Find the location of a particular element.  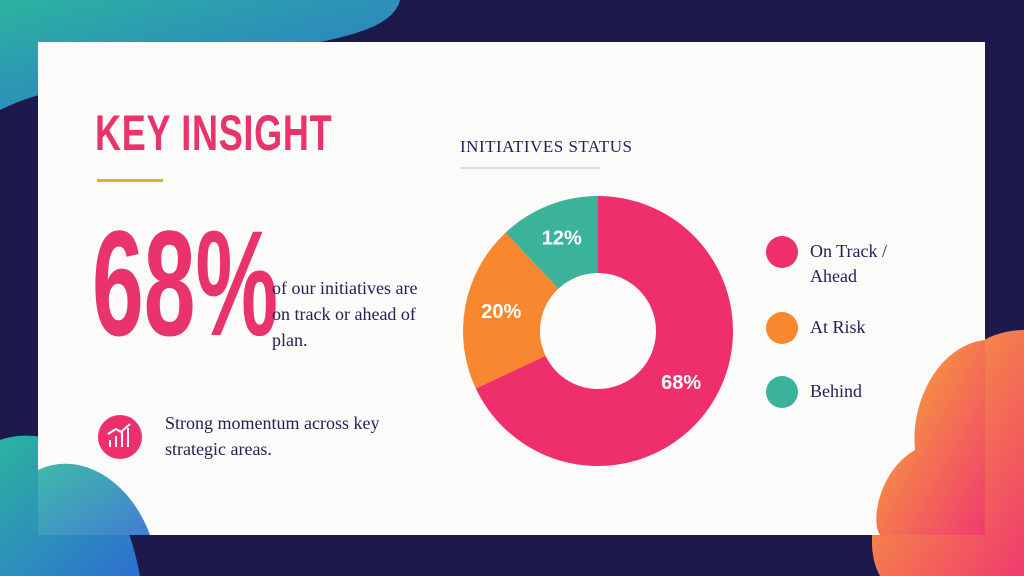

chart-title-underline is located at coordinates (530, 168).